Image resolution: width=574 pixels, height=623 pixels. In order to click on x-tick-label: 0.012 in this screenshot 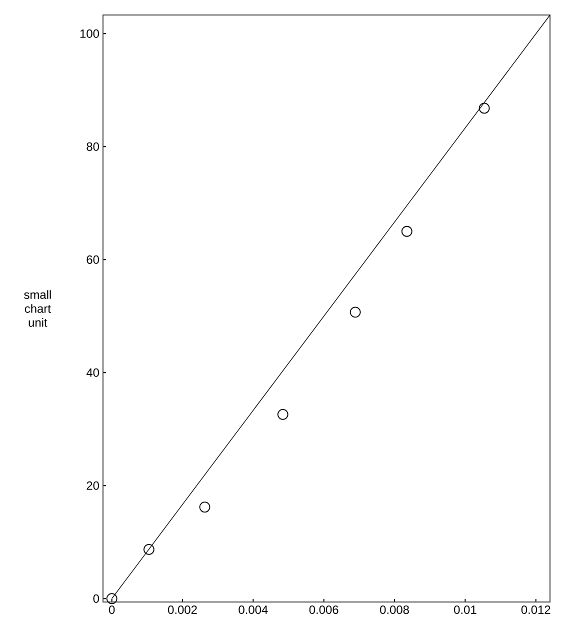, I will do `click(535, 610)`.